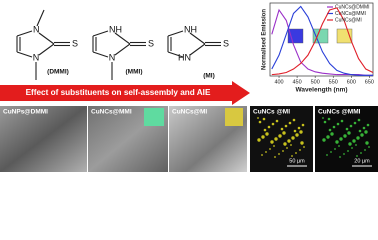 Image resolution: width=378 pixels, height=240 pixels. What do you see at coordinates (297, 161) in the screenshot?
I see `scale-label: 50 µm` at bounding box center [297, 161].